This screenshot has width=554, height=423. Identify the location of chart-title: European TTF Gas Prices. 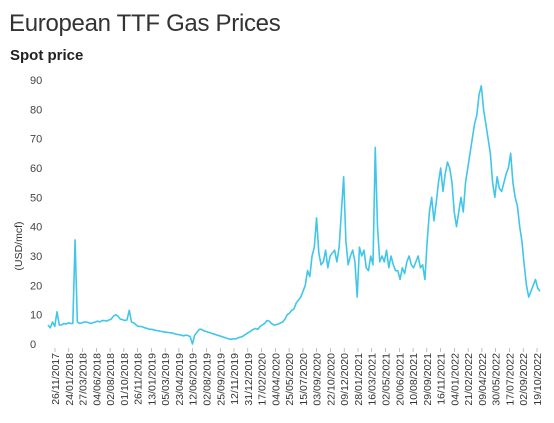
(145, 23).